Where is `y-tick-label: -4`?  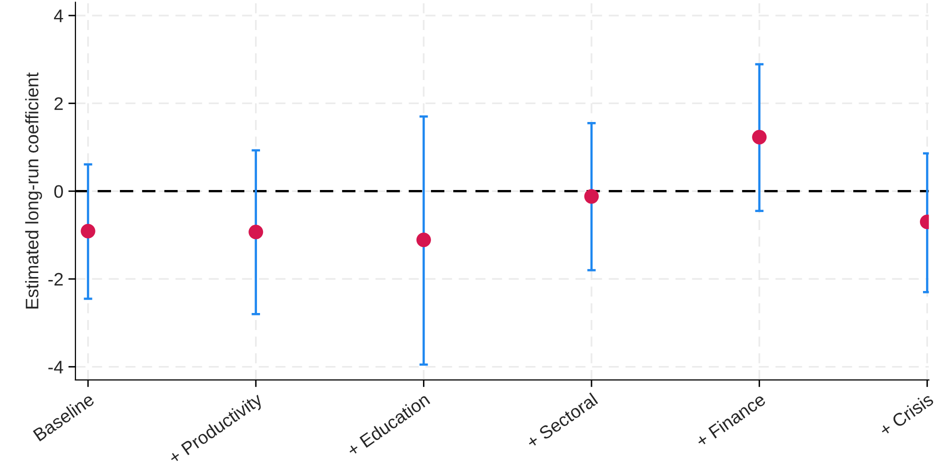 y-tick-label: -4 is located at coordinates (56, 367).